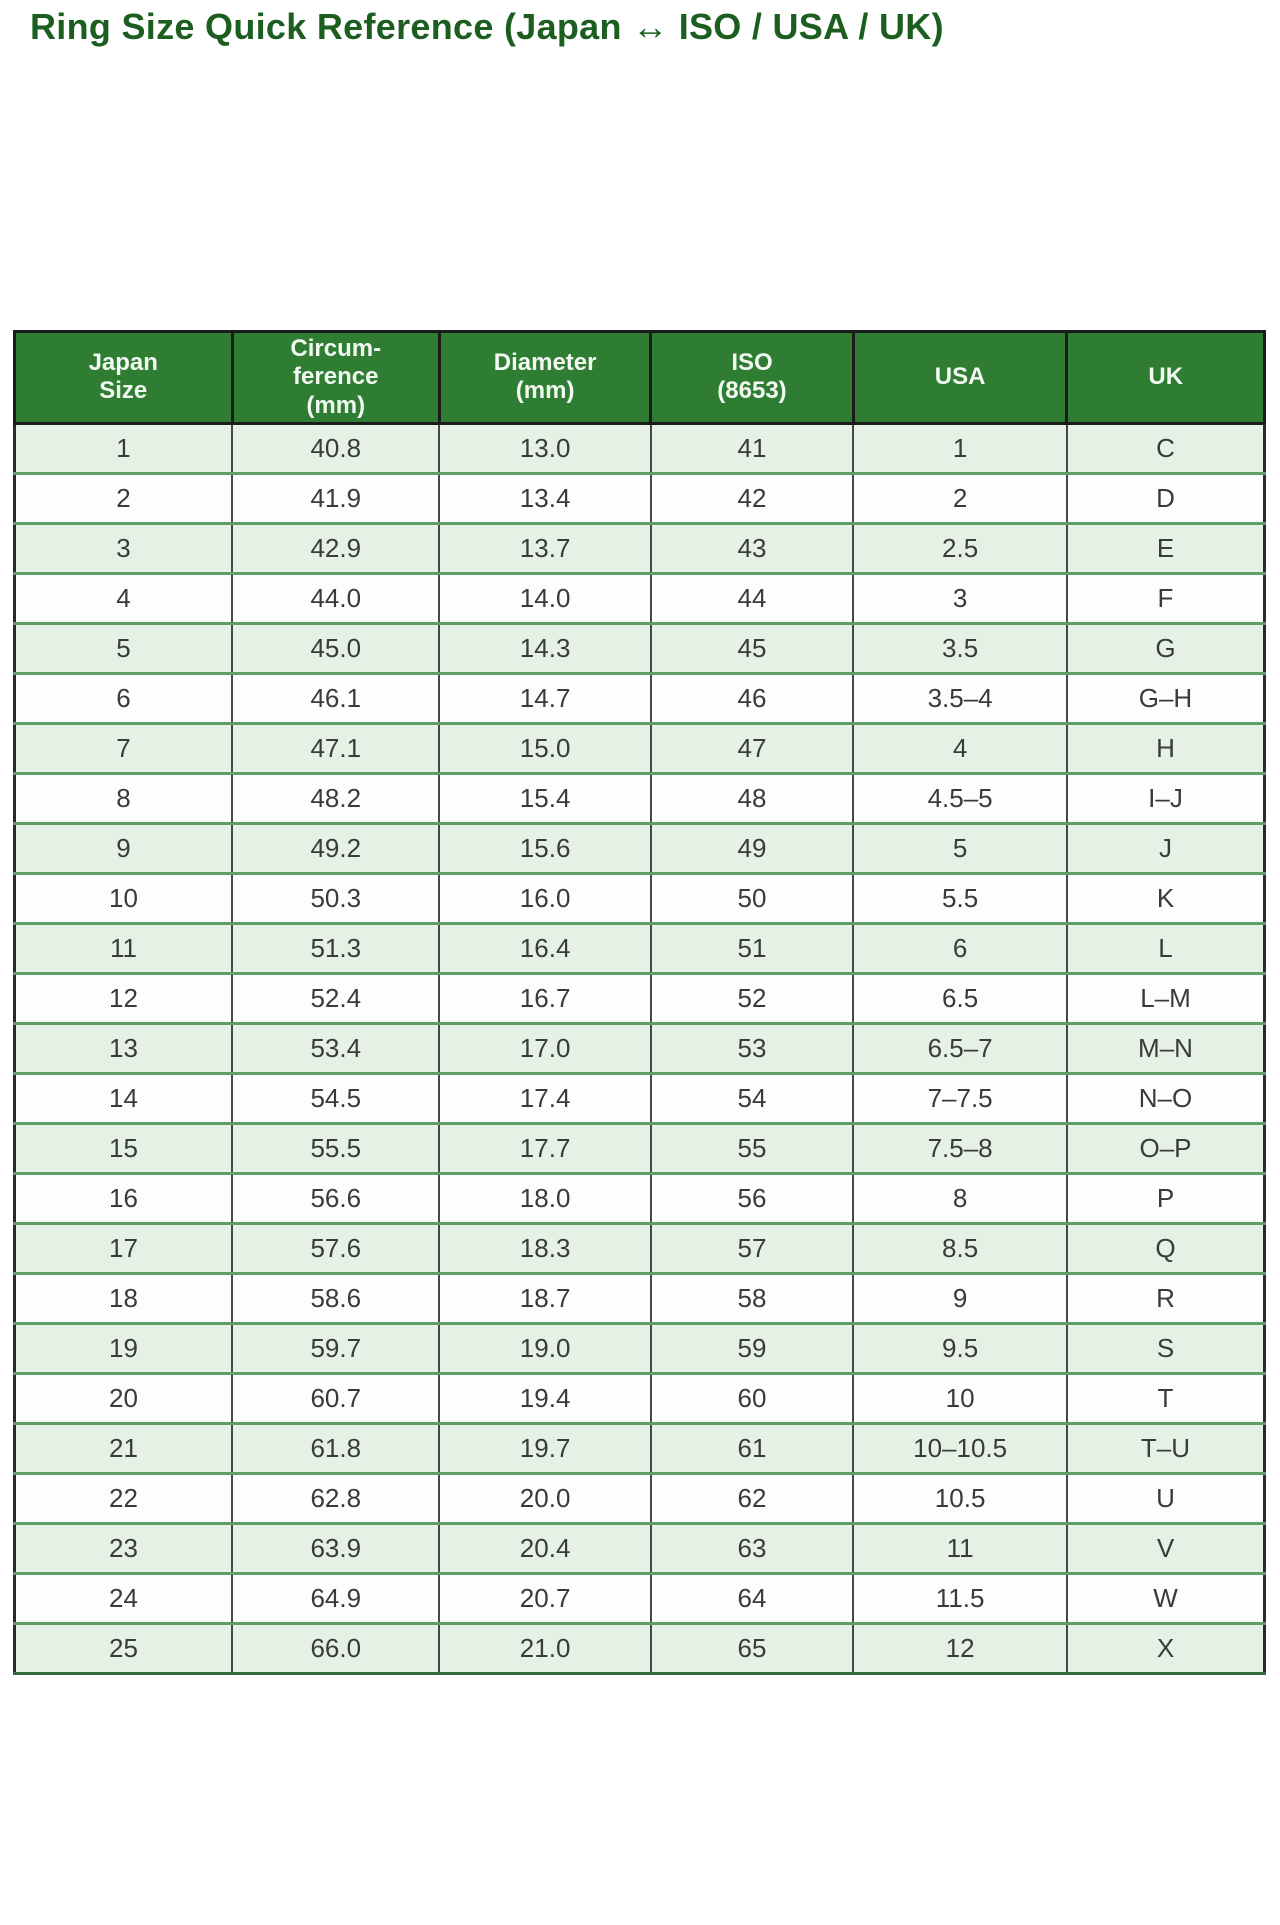  What do you see at coordinates (752, 598) in the screenshot?
I see `cell-iso: 44` at bounding box center [752, 598].